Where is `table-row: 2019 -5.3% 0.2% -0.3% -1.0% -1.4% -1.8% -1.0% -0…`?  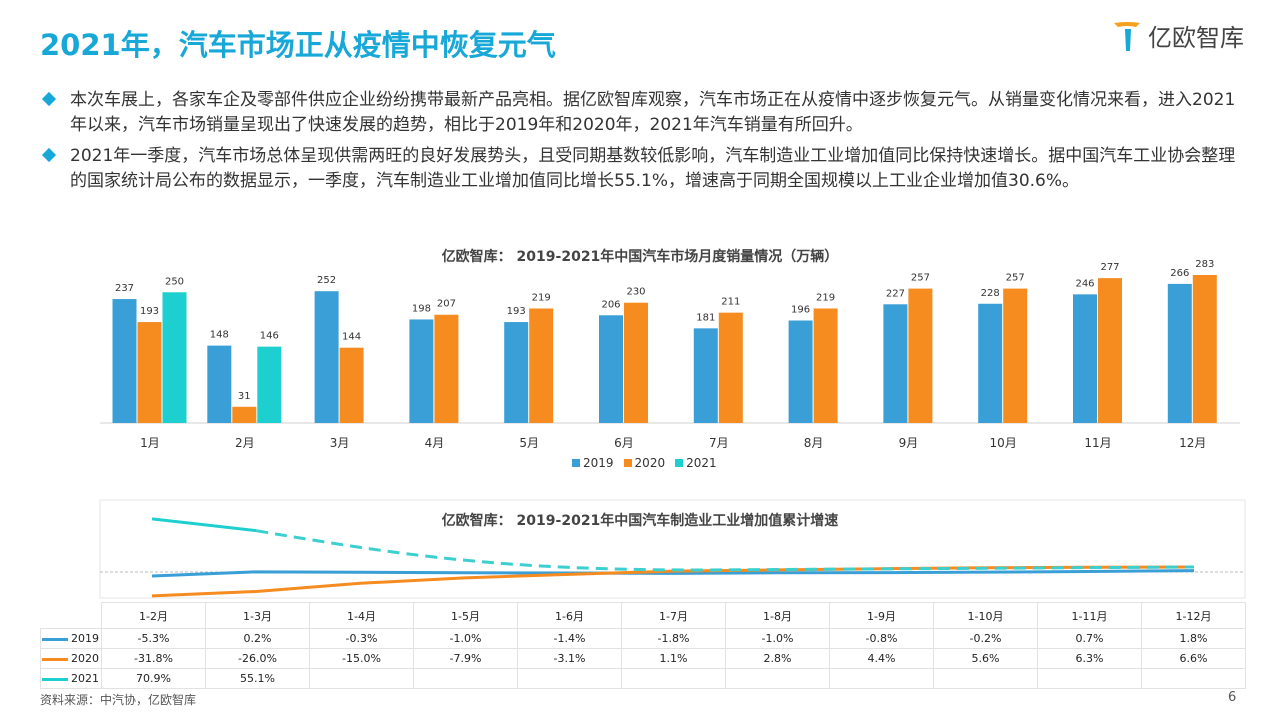 table-row: 2019 -5.3% 0.2% -0.3% -1.0% -1.4% -1.8% -1.0% -0… is located at coordinates (643, 638).